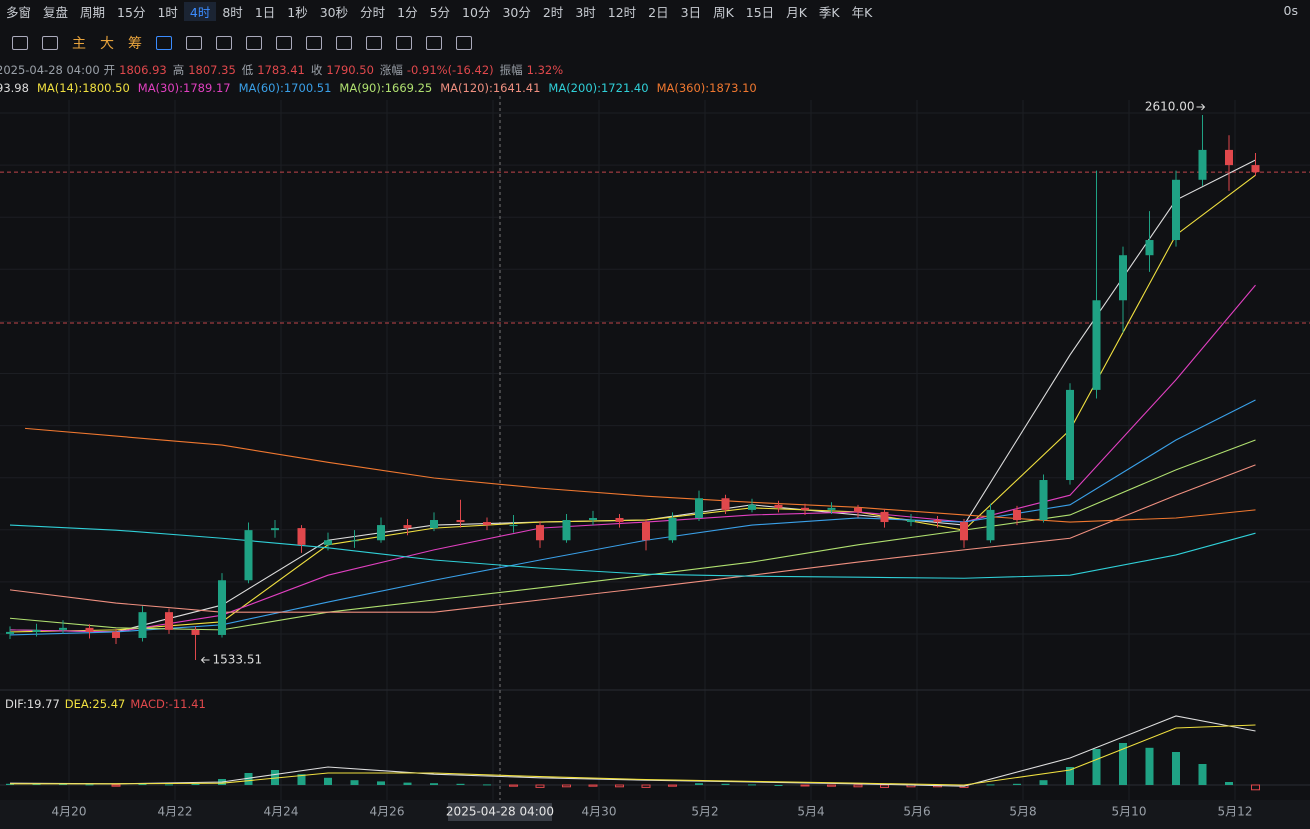 Image resolution: width=1310 pixels, height=829 pixels. I want to click on period-button: 1分, so click(407, 12).